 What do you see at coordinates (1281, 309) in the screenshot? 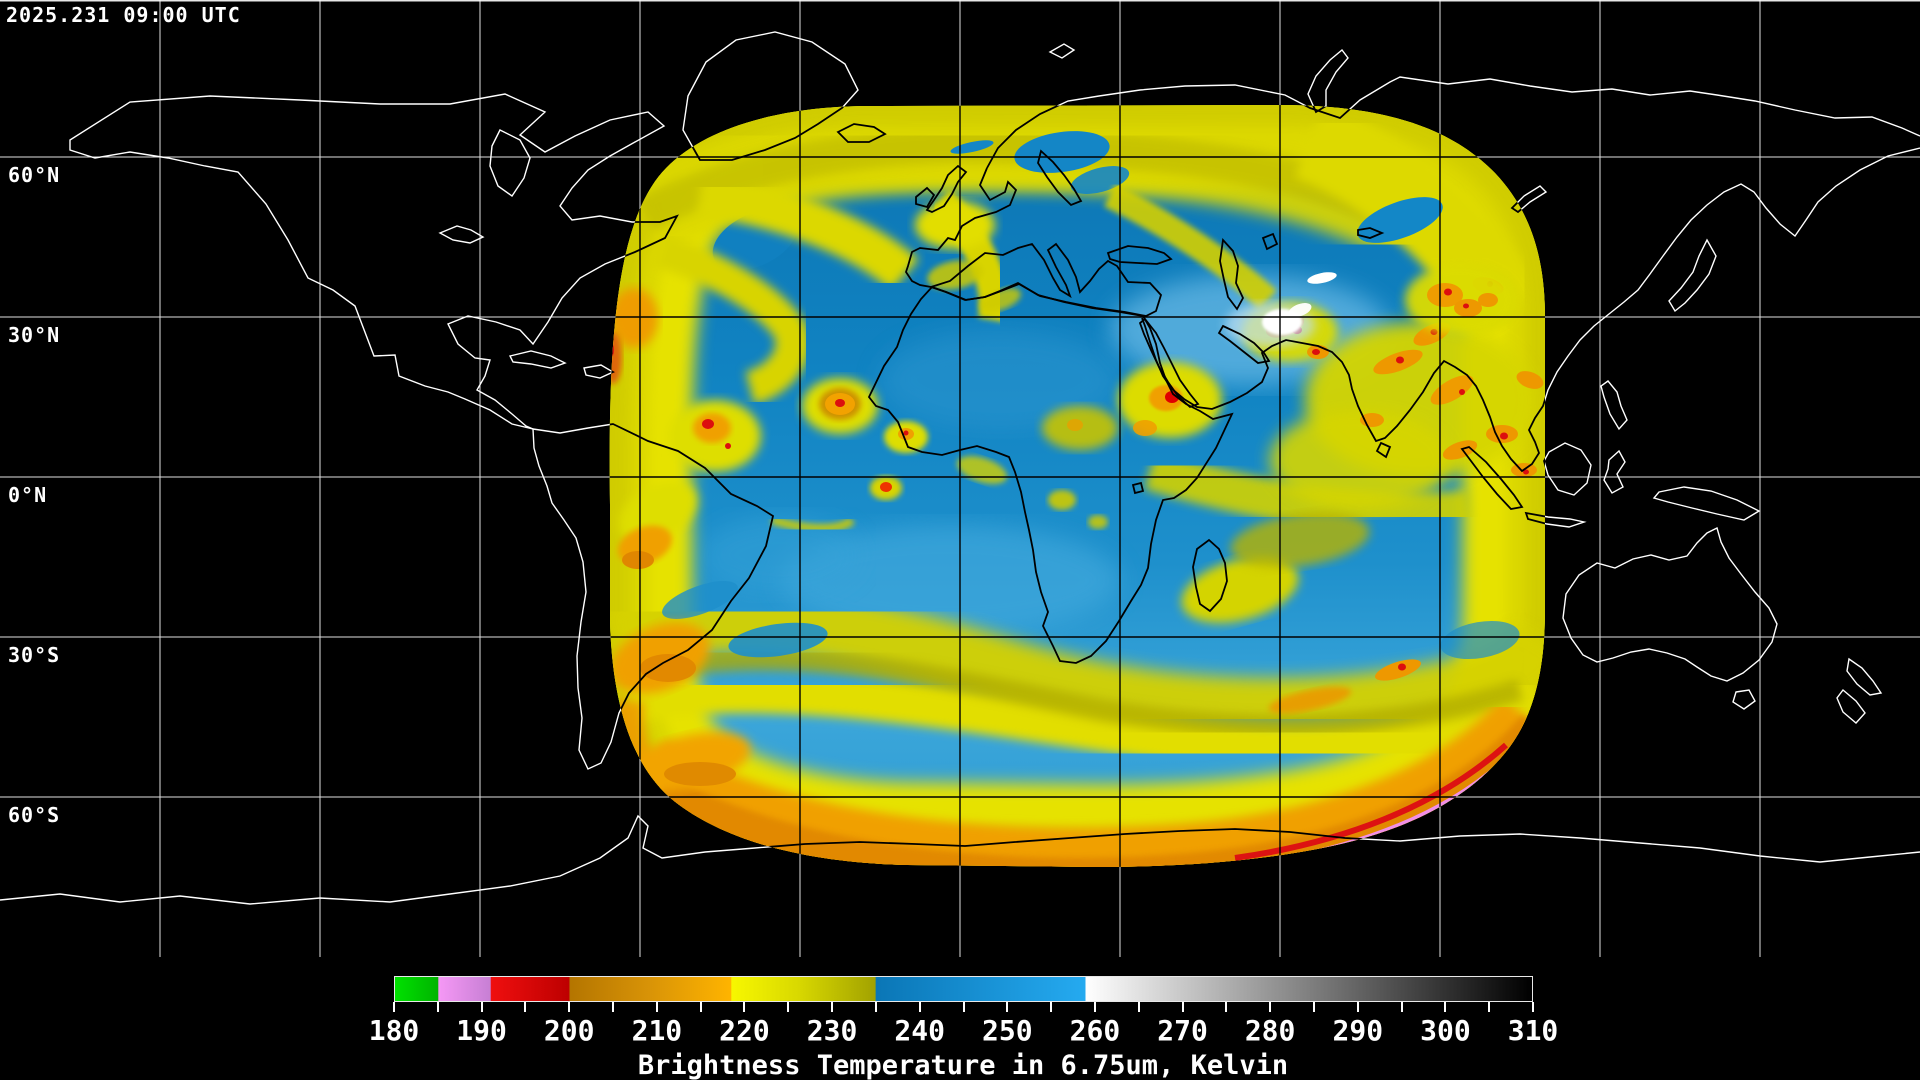
I see `dry-white-spots` at bounding box center [1281, 309].